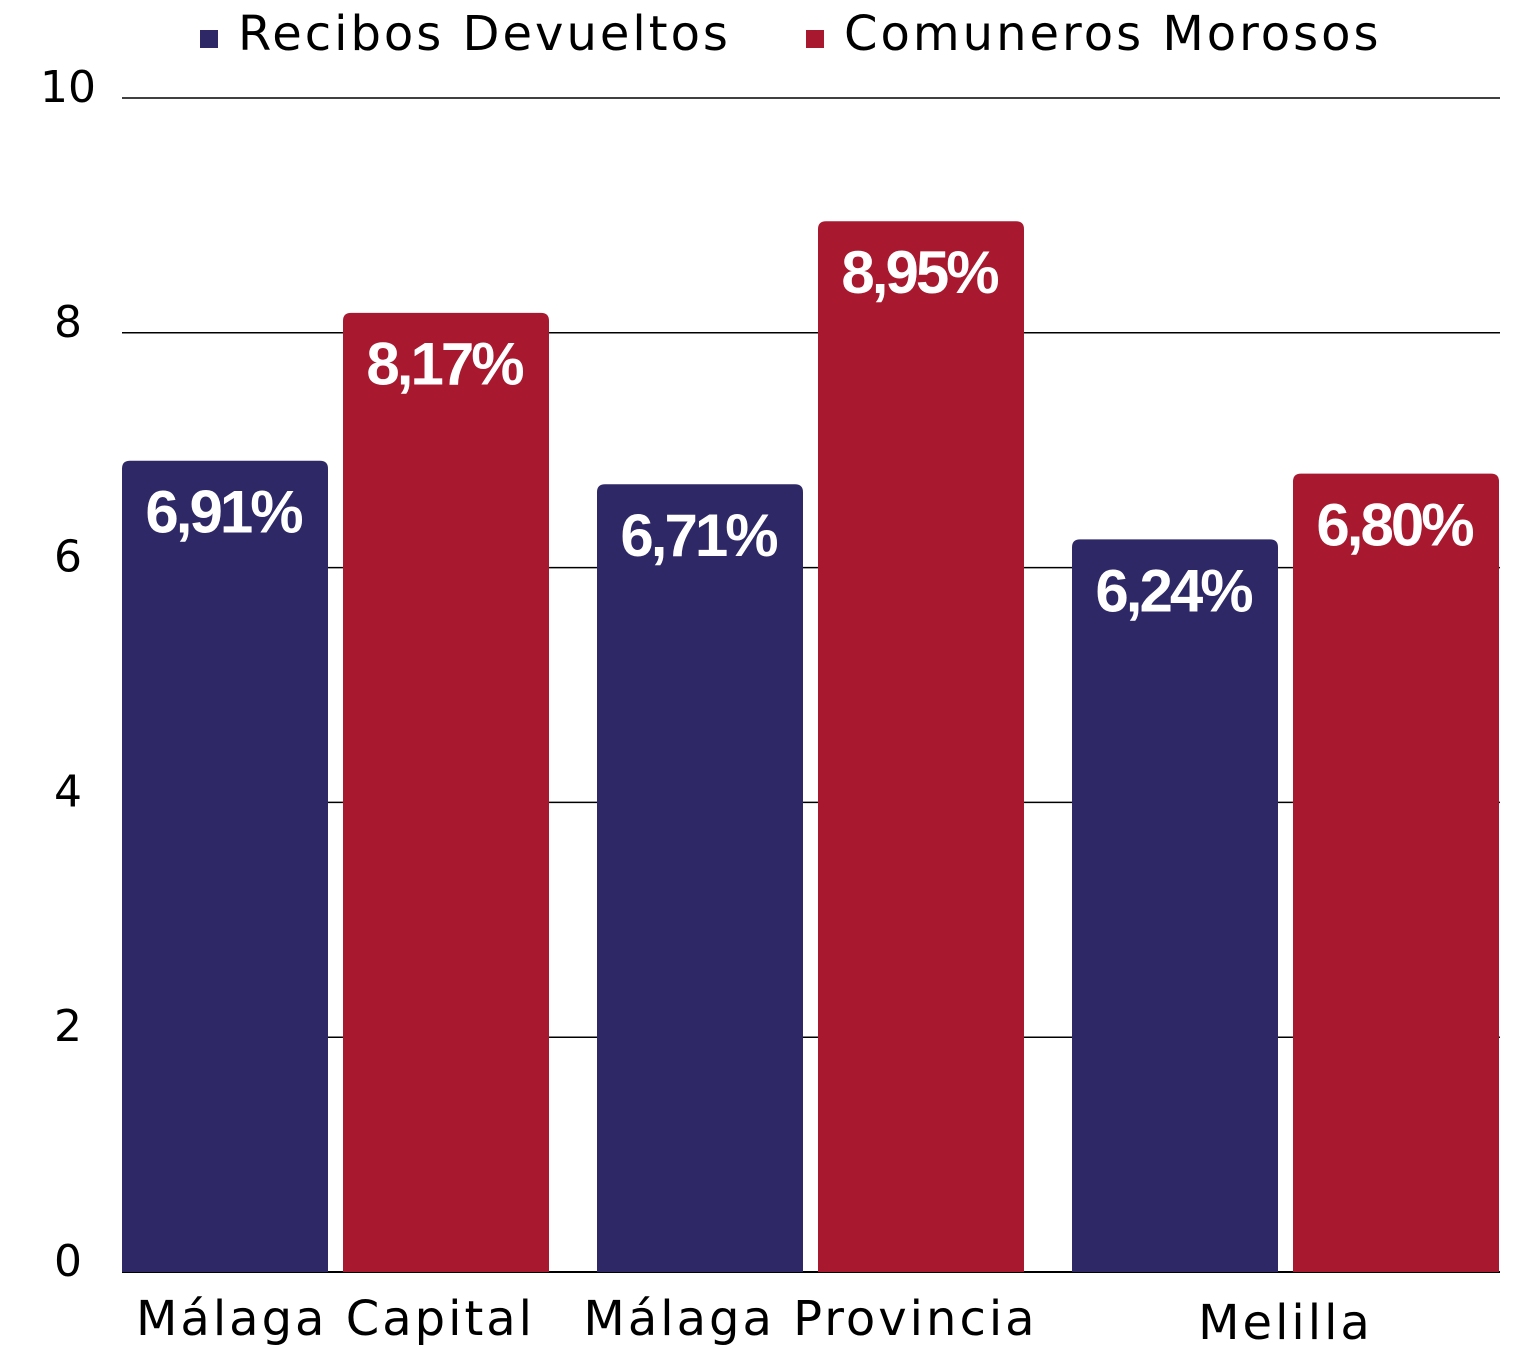  What do you see at coordinates (810, 1319) in the screenshot?
I see `x-tick-label: Málaga Provincia` at bounding box center [810, 1319].